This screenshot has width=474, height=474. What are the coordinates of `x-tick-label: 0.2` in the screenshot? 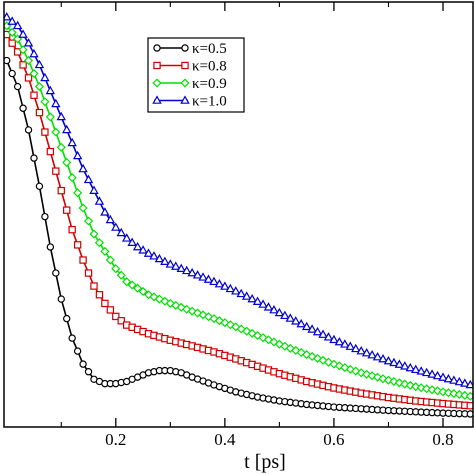 It's located at (115, 439).